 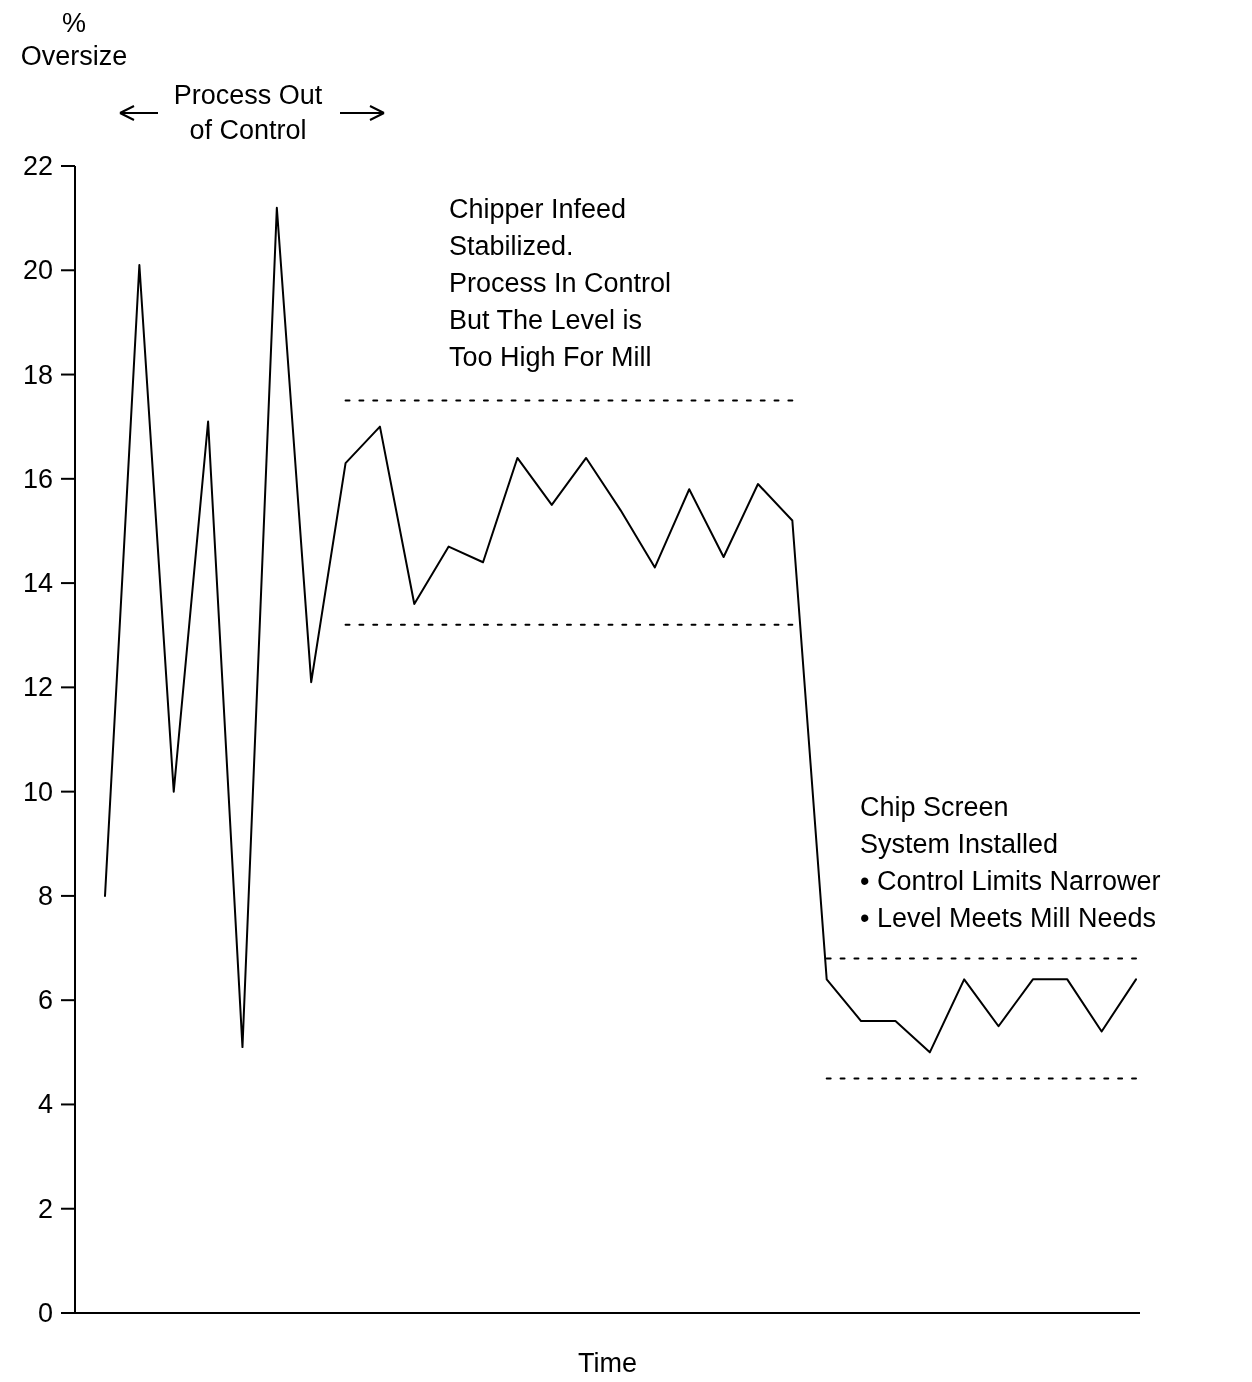 I want to click on y-tick-label: 18, so click(x=37, y=374).